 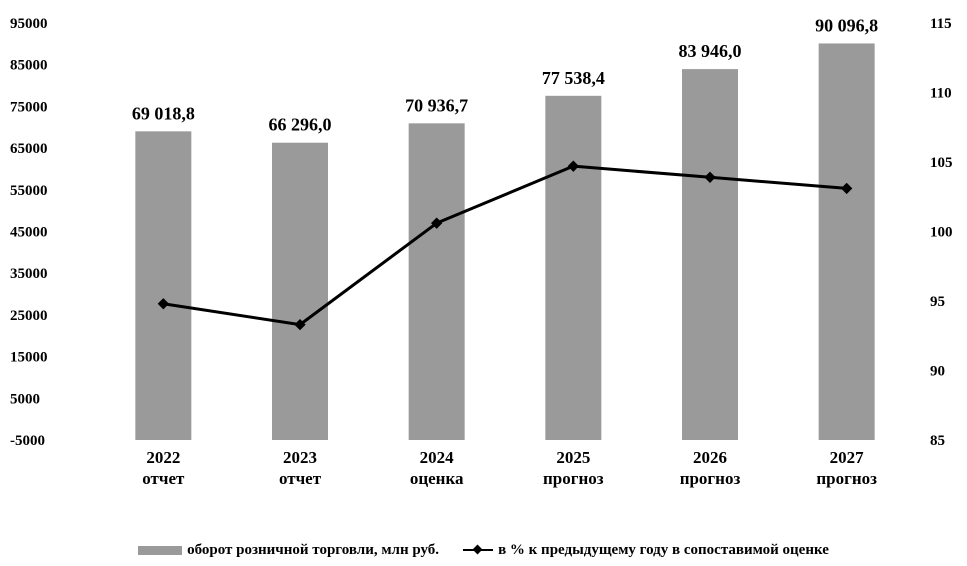 What do you see at coordinates (937, 441) in the screenshot?
I see `right-tick-label: 85` at bounding box center [937, 441].